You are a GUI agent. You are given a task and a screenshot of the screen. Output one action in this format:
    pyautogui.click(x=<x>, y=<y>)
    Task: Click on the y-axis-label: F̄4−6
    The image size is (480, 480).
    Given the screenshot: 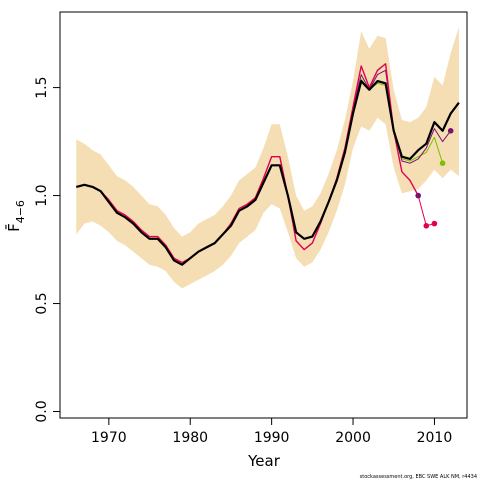 What is the action you would take?
    pyautogui.click(x=15, y=216)
    